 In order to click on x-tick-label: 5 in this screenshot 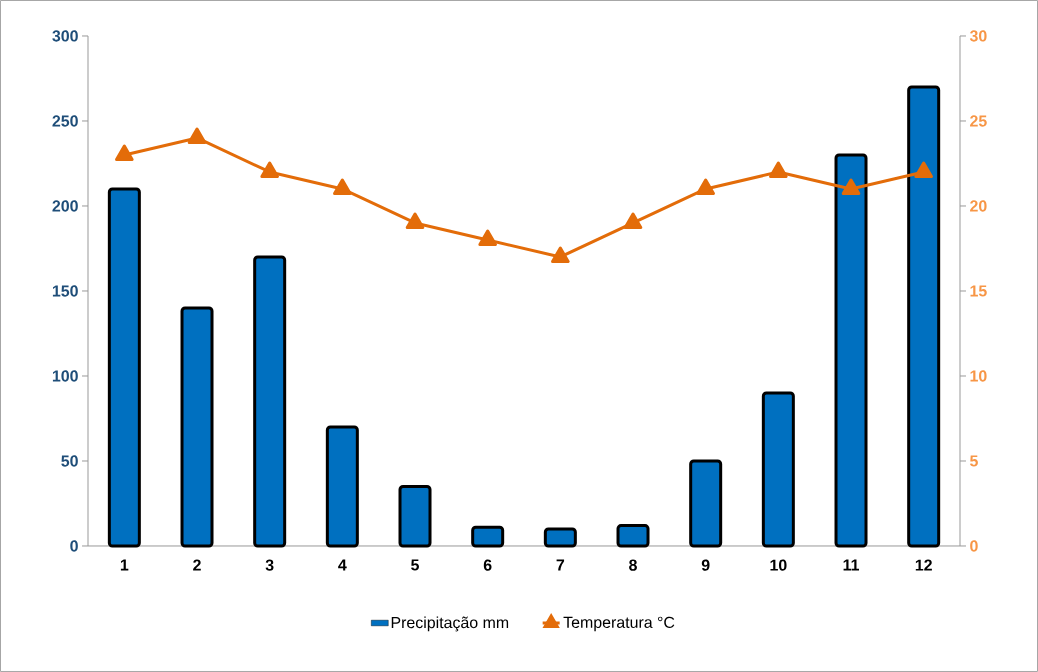, I will do `click(415, 565)`.